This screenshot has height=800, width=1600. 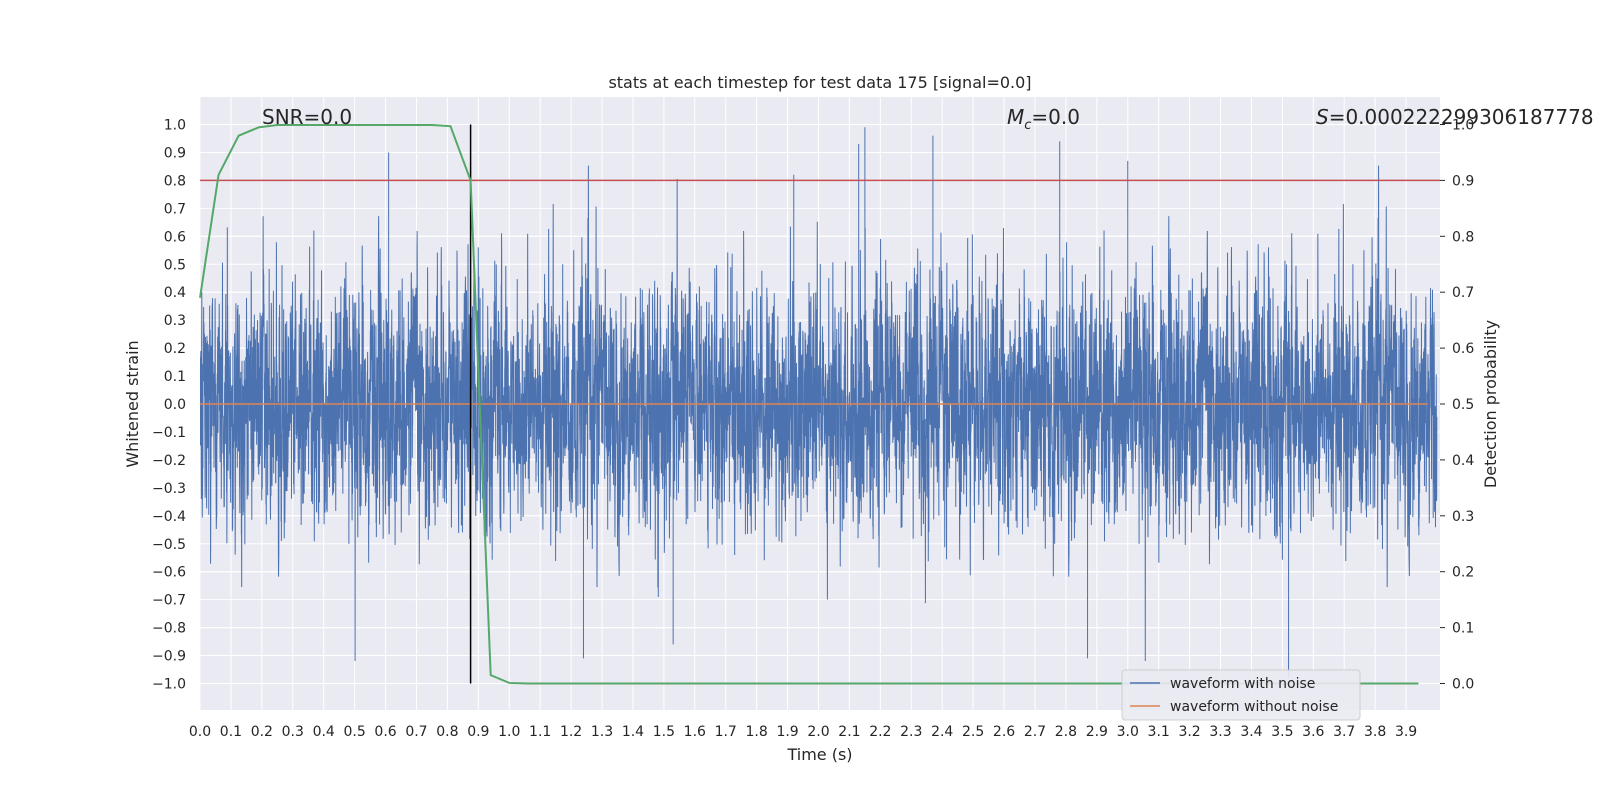 What do you see at coordinates (416, 732) in the screenshot?
I see `x-tick-label: 0.7` at bounding box center [416, 732].